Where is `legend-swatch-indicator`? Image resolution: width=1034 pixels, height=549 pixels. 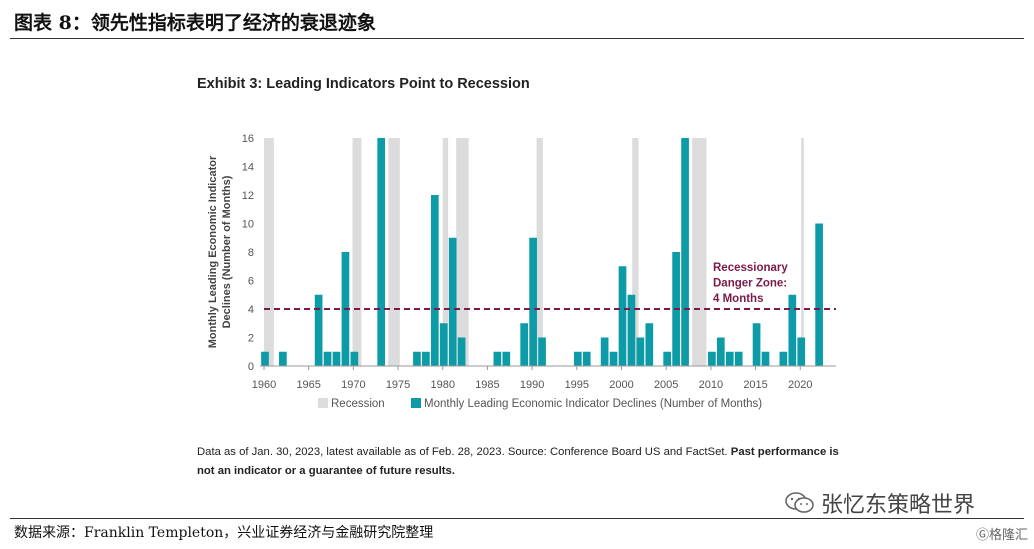 legend-swatch-indicator is located at coordinates (416, 403).